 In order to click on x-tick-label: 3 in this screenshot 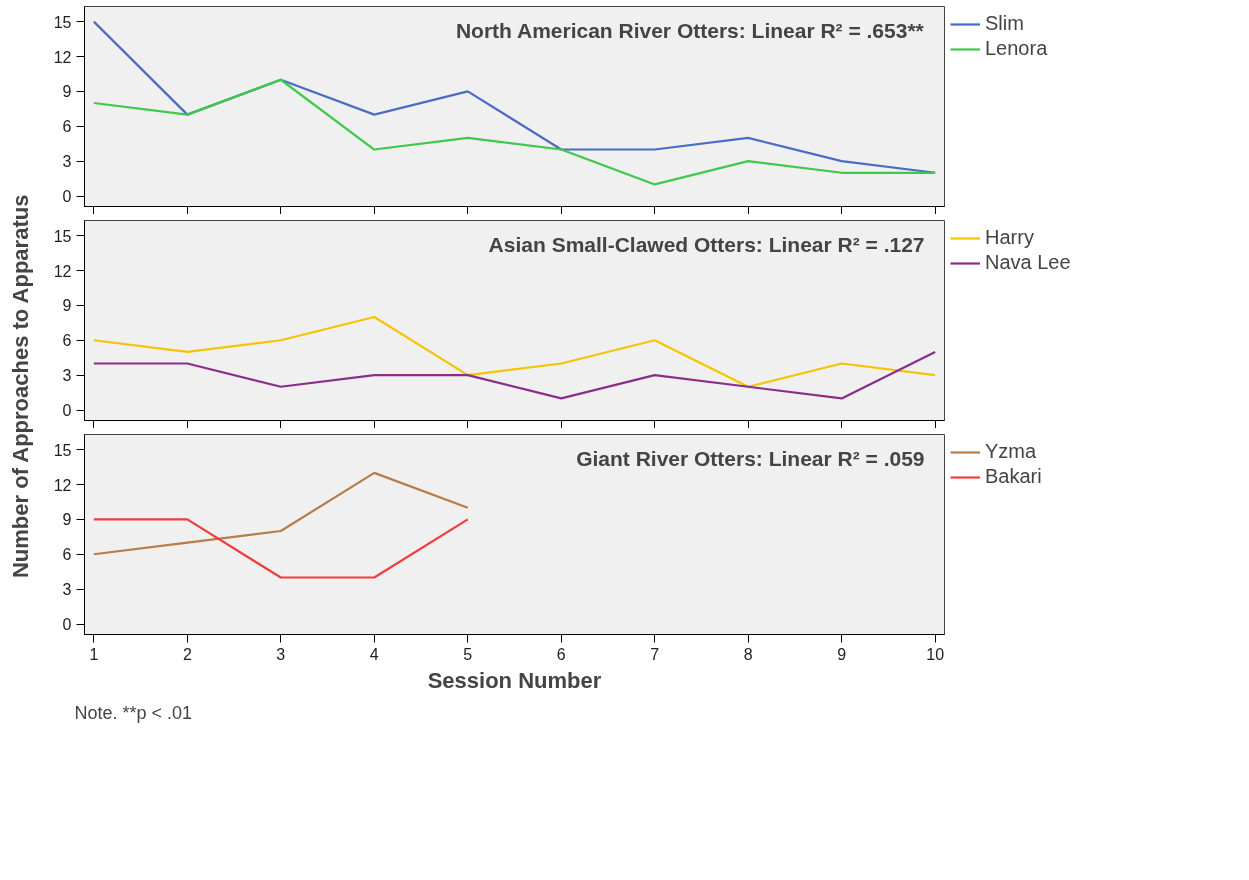, I will do `click(281, 654)`.